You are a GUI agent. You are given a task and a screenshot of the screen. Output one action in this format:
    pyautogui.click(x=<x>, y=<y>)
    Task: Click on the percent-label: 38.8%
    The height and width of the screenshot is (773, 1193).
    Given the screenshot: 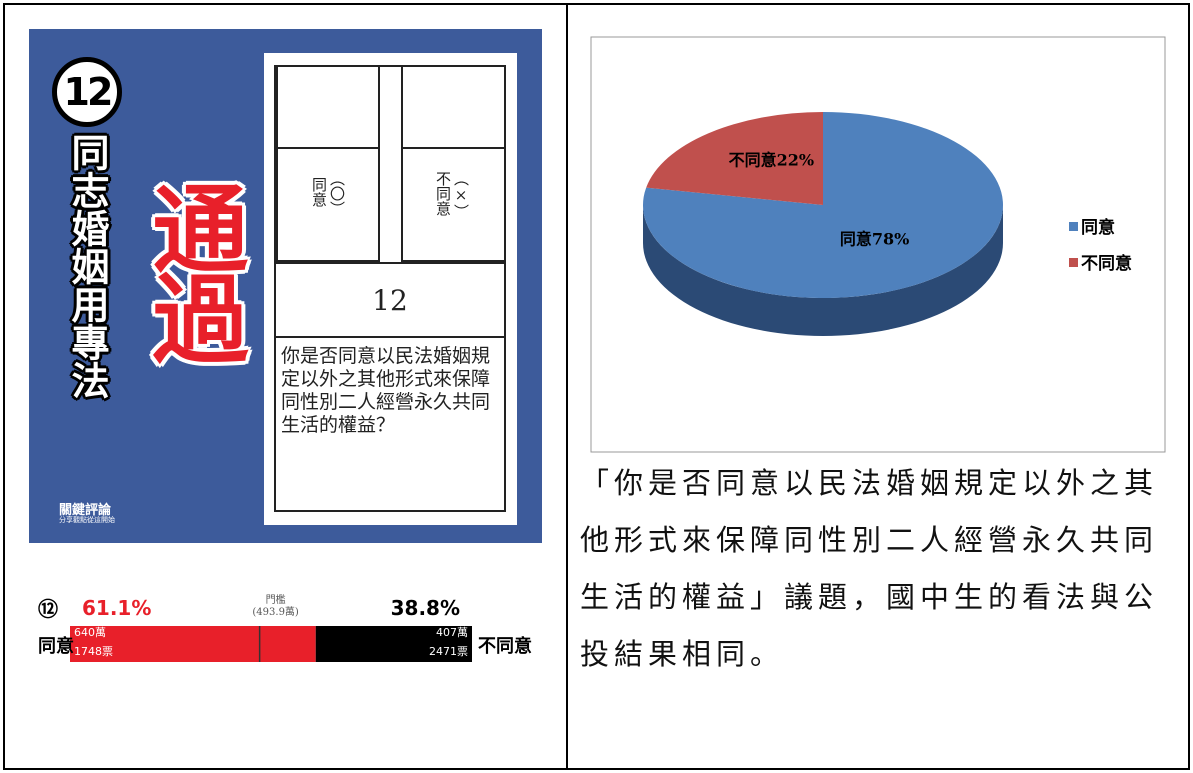 What is the action you would take?
    pyautogui.click(x=425, y=608)
    